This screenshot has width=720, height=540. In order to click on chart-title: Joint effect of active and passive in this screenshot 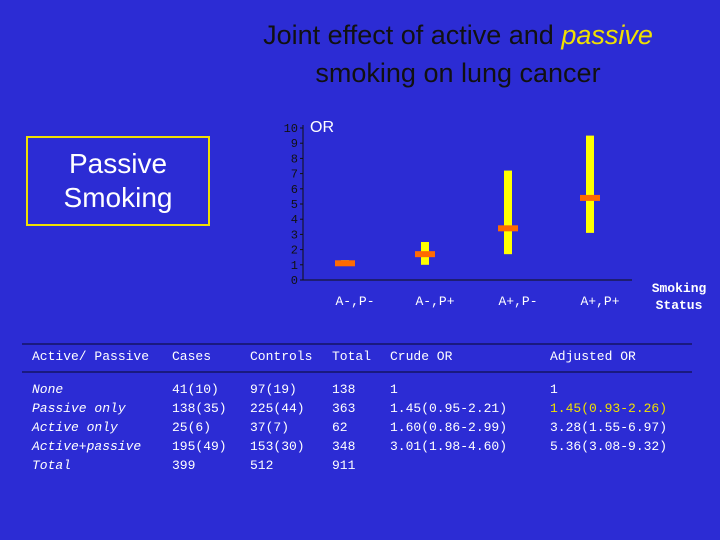, I will do `click(458, 35)`.